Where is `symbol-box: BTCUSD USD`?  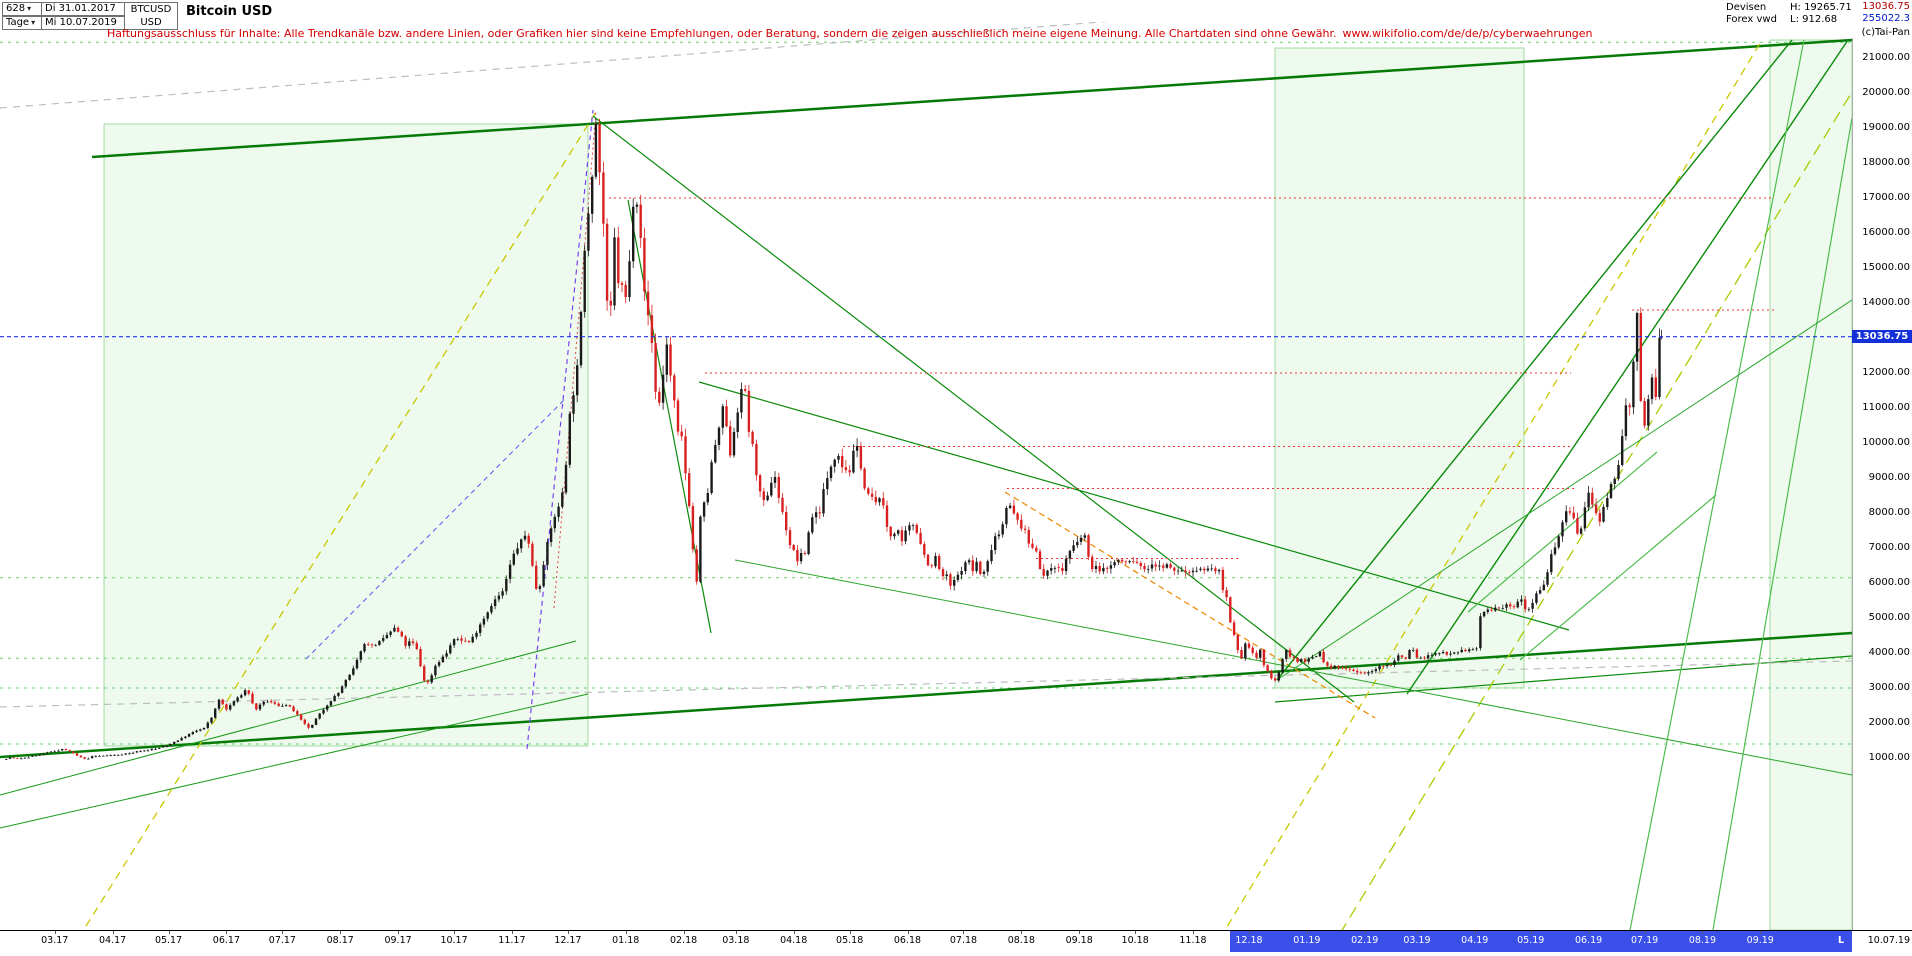 symbol-box: BTCUSD USD is located at coordinates (151, 16).